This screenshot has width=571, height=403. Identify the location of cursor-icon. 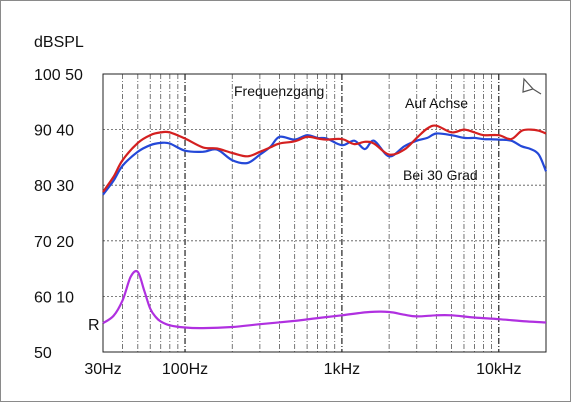
(532, 86).